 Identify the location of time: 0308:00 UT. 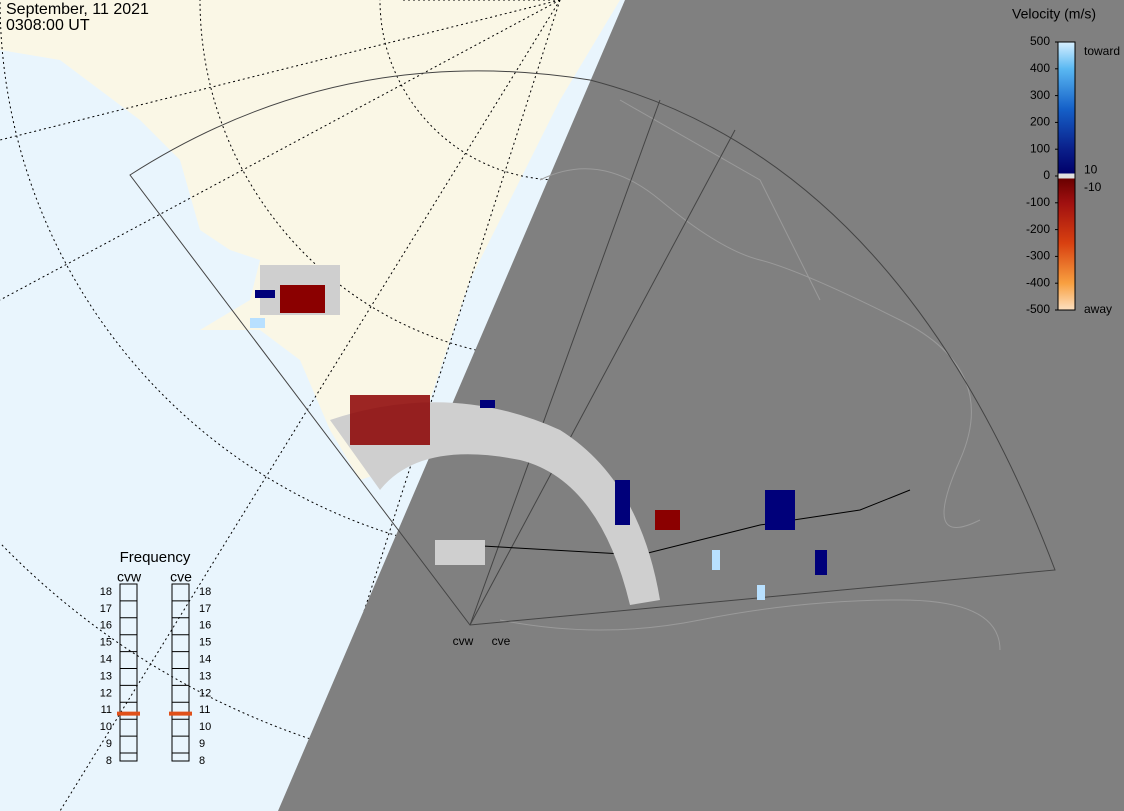
(48, 25).